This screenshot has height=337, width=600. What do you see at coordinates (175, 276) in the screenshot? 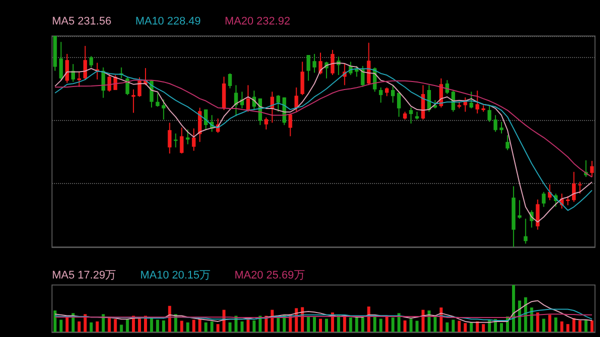
I see `text: MA10 20.15万` at bounding box center [175, 276].